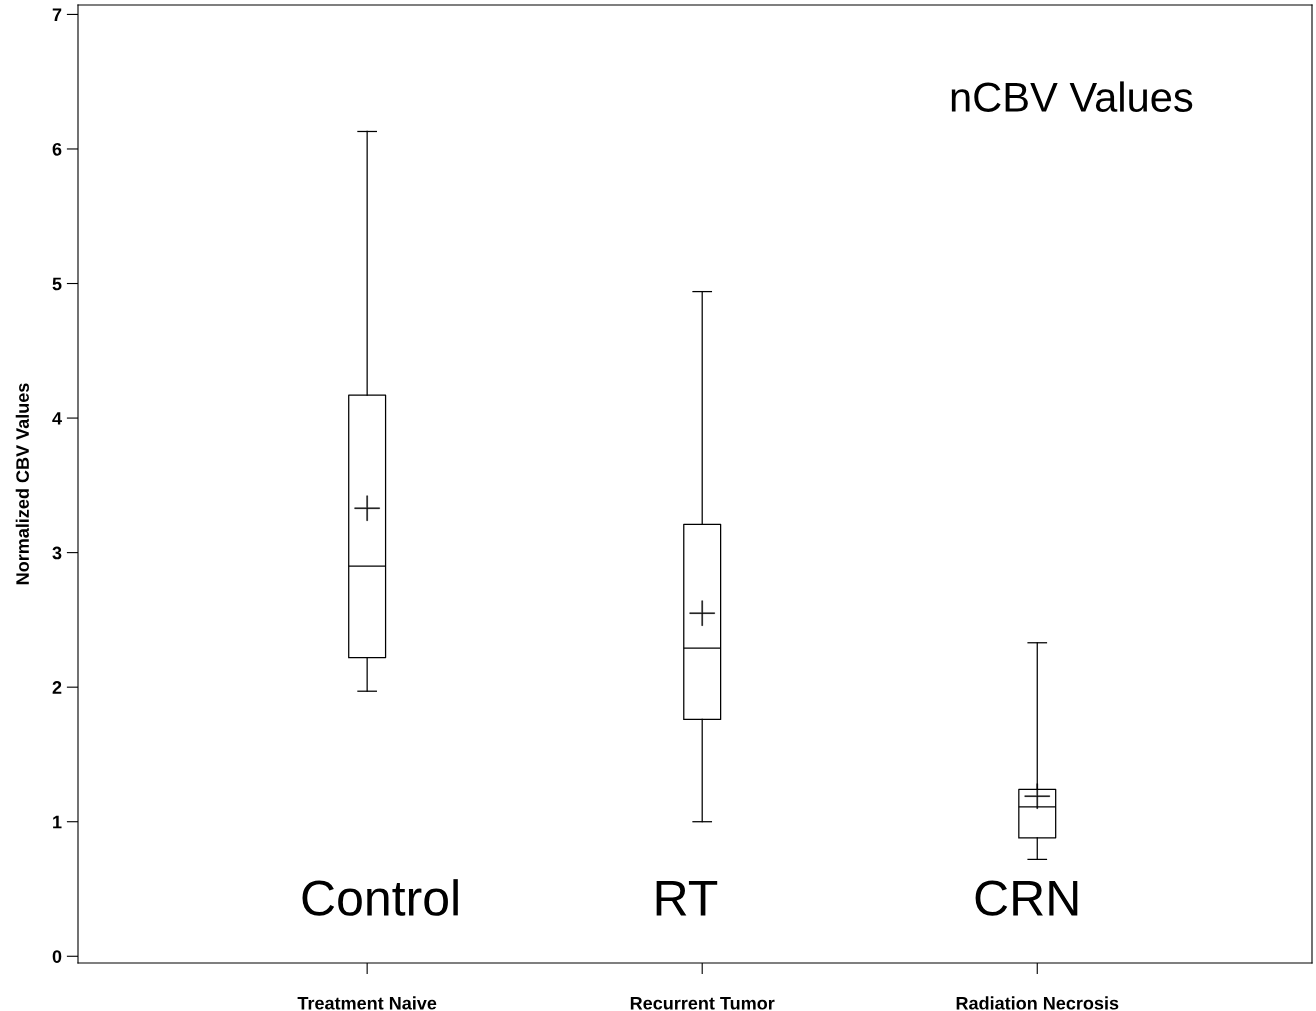 The image size is (1316, 1011). Describe the element at coordinates (702, 1003) in the screenshot. I see `x-tick-label: Recurrent Tumor` at that location.